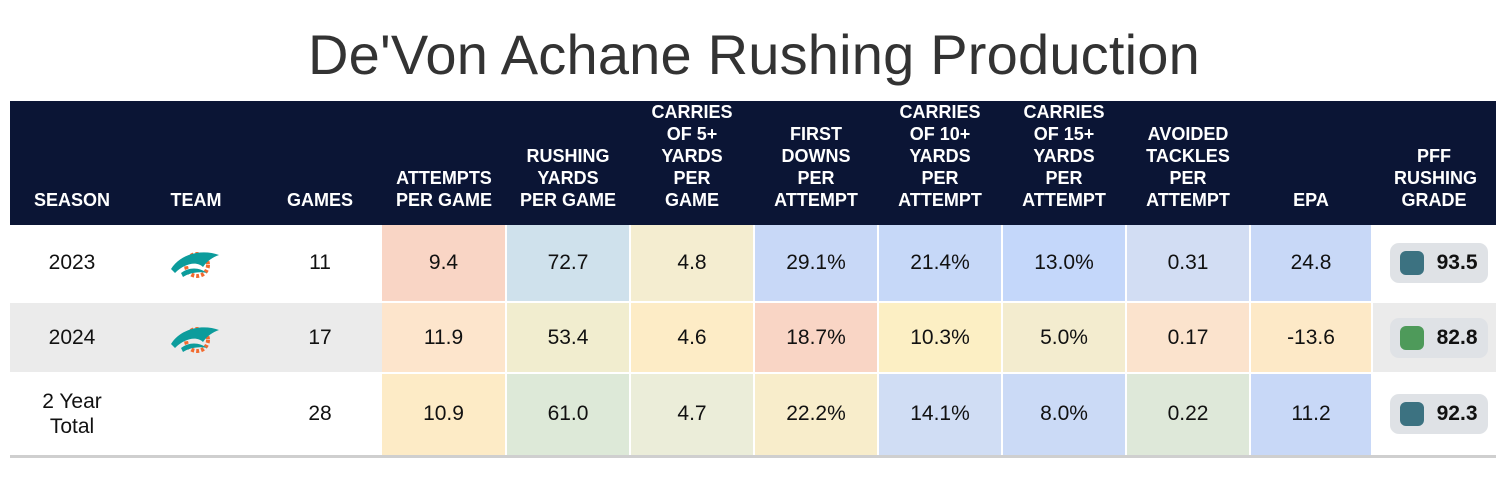 This screenshot has height=478, width=1508. What do you see at coordinates (940, 163) in the screenshot?
I see `col-header-carries-10-per-attempt: CARRIES OF 10+ YARDS PER ATTEMPT` at bounding box center [940, 163].